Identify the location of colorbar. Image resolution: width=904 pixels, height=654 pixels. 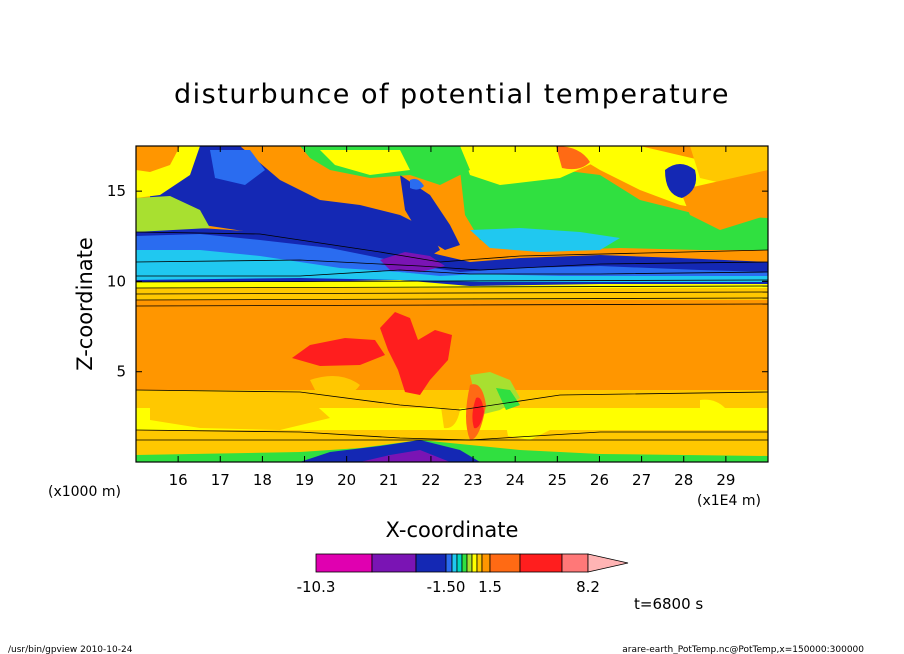
(472, 563).